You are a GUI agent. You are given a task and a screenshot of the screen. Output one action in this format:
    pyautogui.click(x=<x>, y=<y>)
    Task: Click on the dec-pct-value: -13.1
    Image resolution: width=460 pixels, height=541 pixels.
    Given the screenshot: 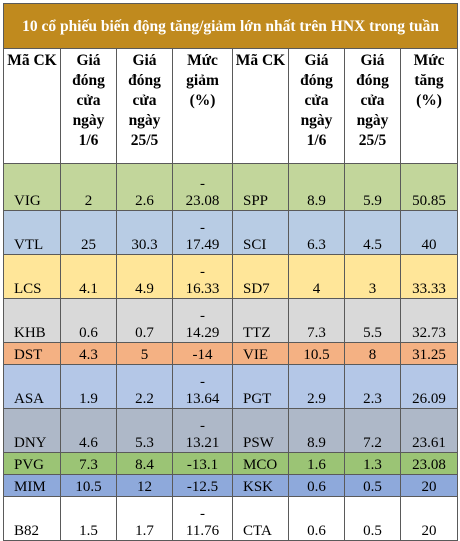 What is the action you would take?
    pyautogui.click(x=202, y=465)
    